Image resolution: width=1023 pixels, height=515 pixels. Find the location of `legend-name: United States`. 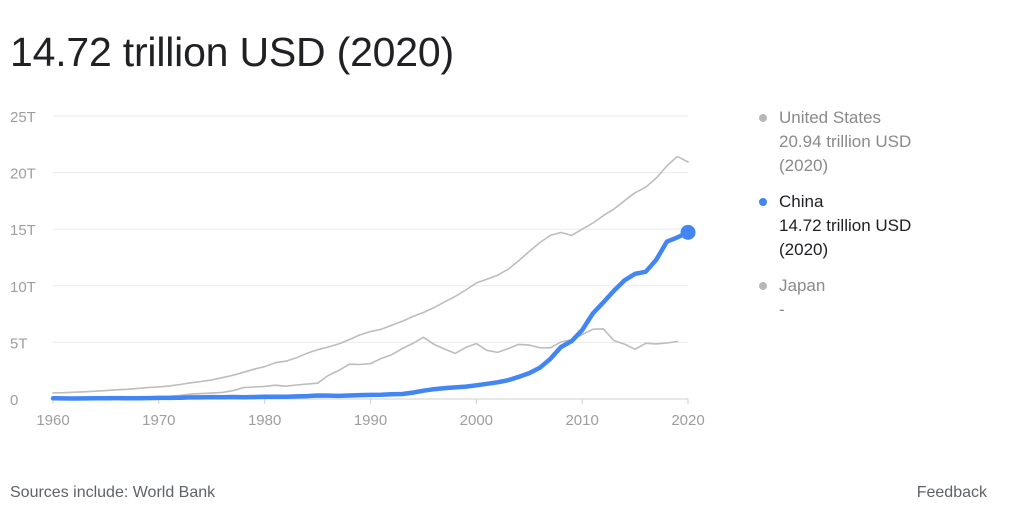

legend-name: United States is located at coordinates (830, 117).